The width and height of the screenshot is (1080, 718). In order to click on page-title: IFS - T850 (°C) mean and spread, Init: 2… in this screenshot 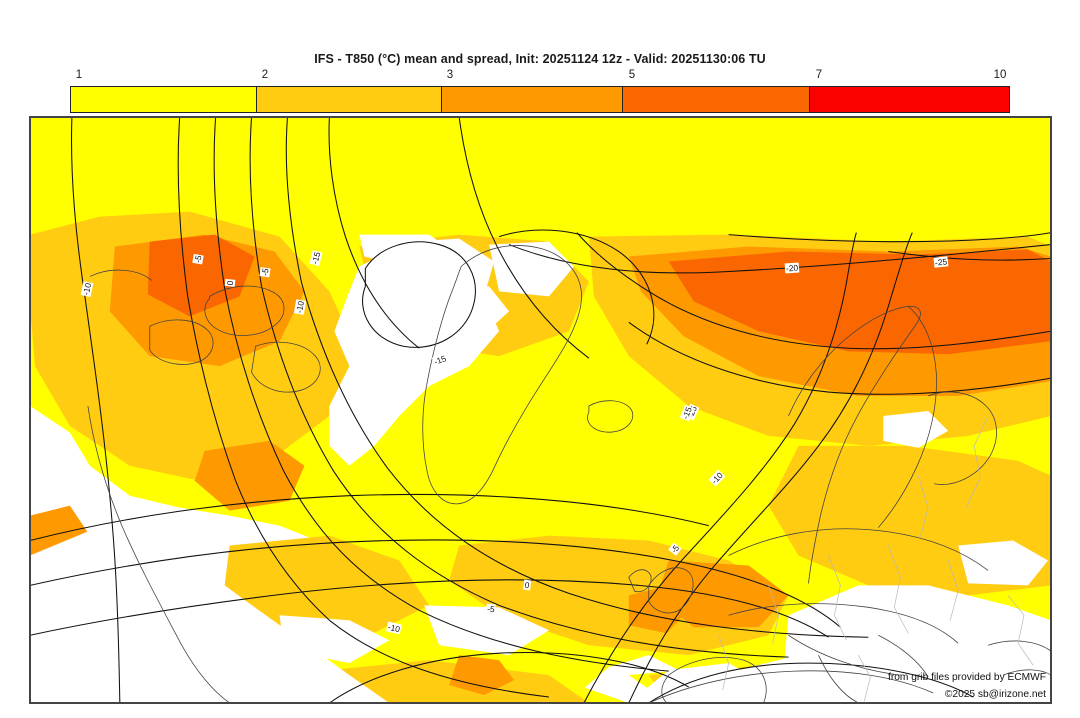, I will do `click(540, 59)`.